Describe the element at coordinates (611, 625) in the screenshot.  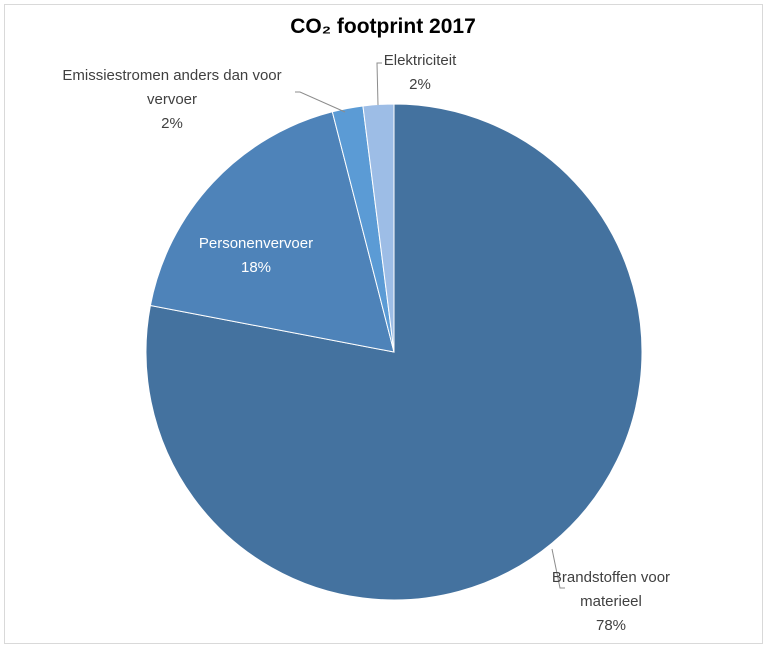
I see `slice-value-label: 78%` at that location.